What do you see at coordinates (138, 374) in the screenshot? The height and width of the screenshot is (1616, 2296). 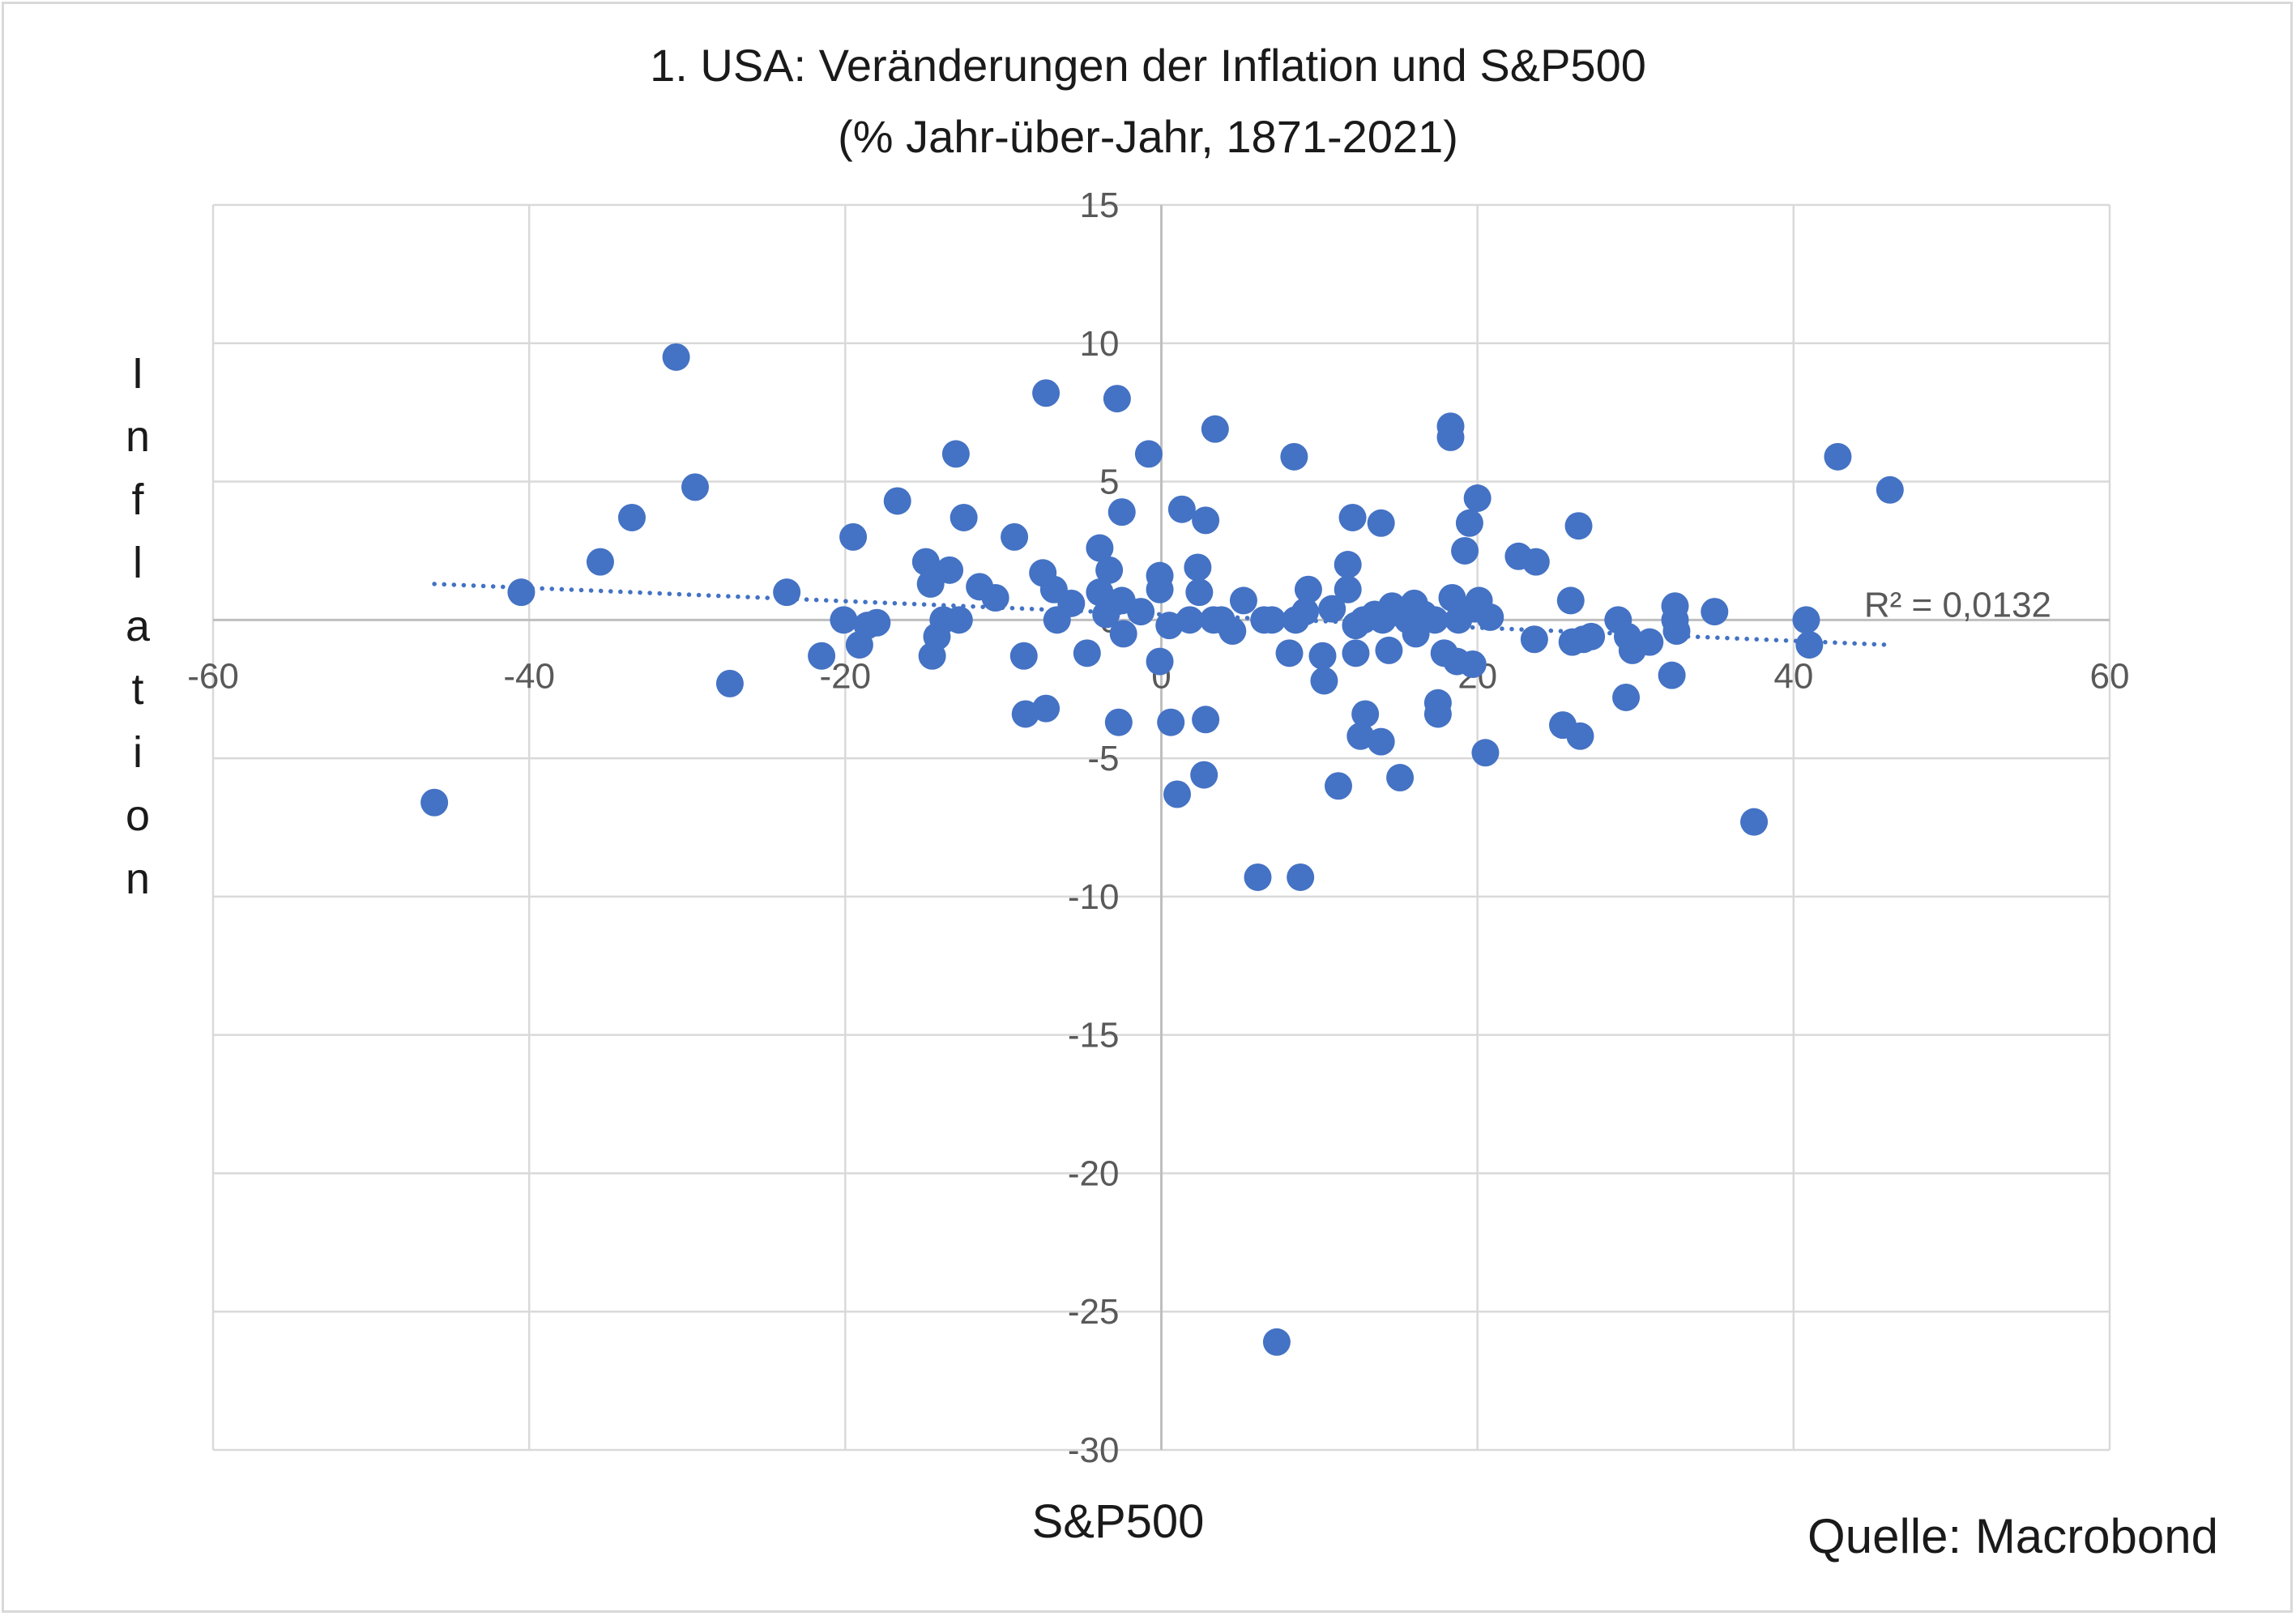 I see `y-axis-label-letter: I` at bounding box center [138, 374].